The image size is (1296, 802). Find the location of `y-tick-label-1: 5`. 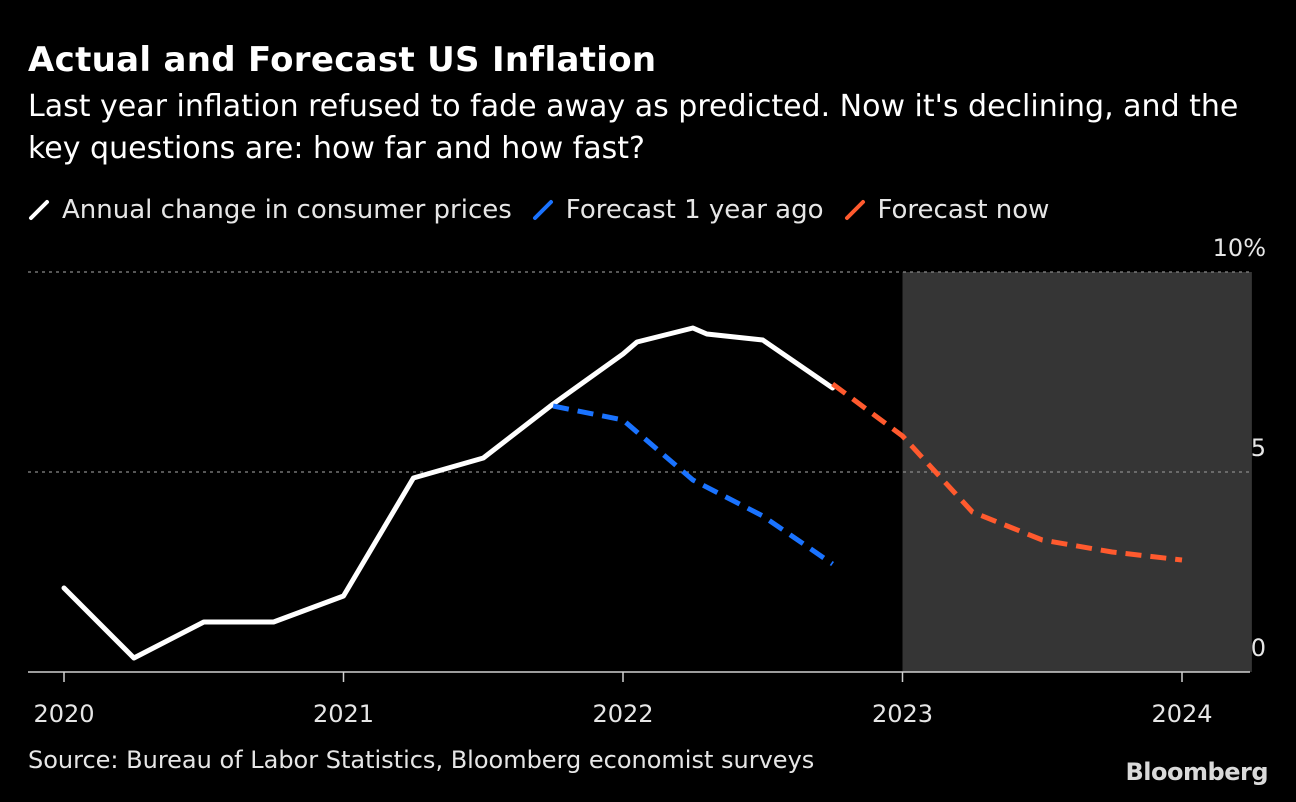

y-tick-label-1: 5 is located at coordinates (1258, 448).